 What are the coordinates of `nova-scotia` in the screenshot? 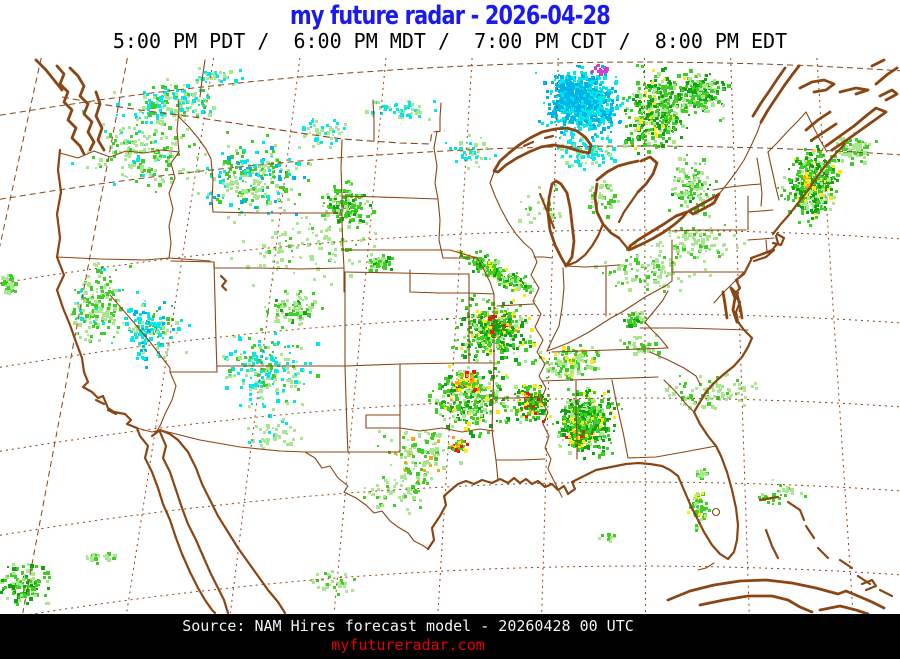 It's located at (846, 129).